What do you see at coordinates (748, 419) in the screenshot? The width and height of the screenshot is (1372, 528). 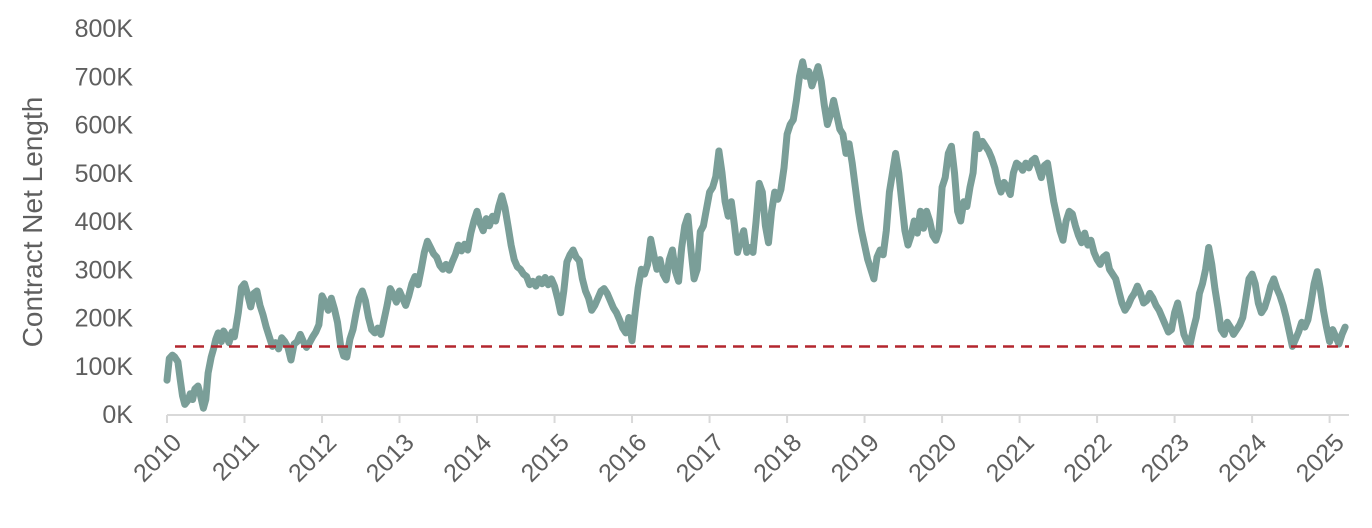 I see `x-tick-marks` at bounding box center [748, 419].